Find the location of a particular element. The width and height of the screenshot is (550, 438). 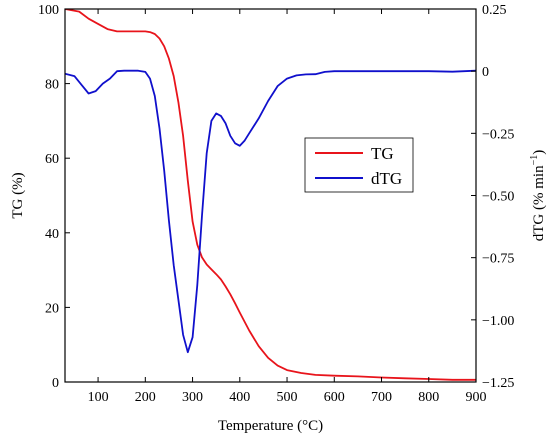

legend-box is located at coordinates (359, 165).